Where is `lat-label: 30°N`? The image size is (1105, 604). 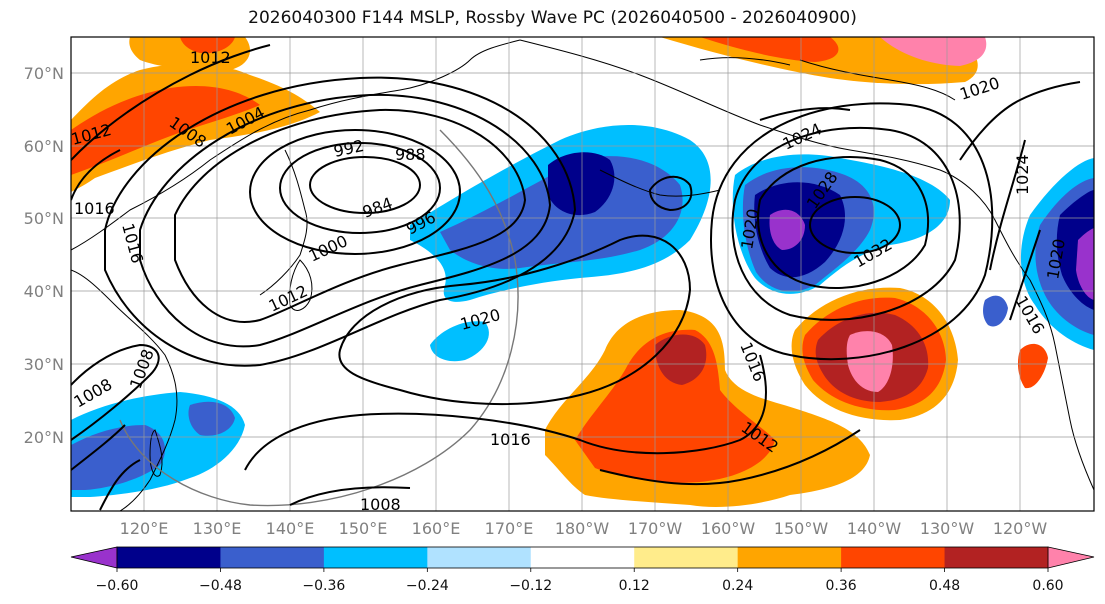
lat-label: 30°N is located at coordinates (44, 364).